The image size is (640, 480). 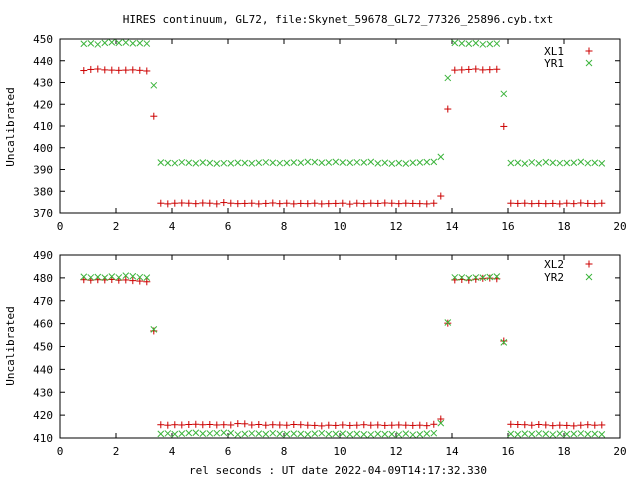 What do you see at coordinates (589, 277) in the screenshot?
I see `yr2-legend-symbol` at bounding box center [589, 277].